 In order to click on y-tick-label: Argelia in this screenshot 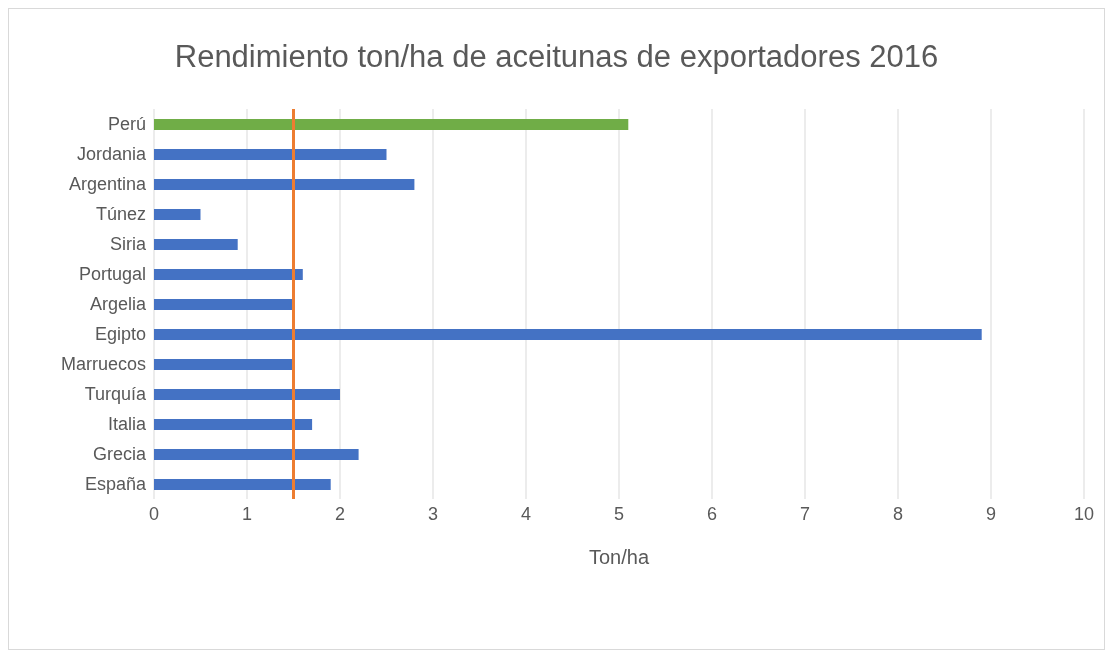, I will do `click(118, 304)`.